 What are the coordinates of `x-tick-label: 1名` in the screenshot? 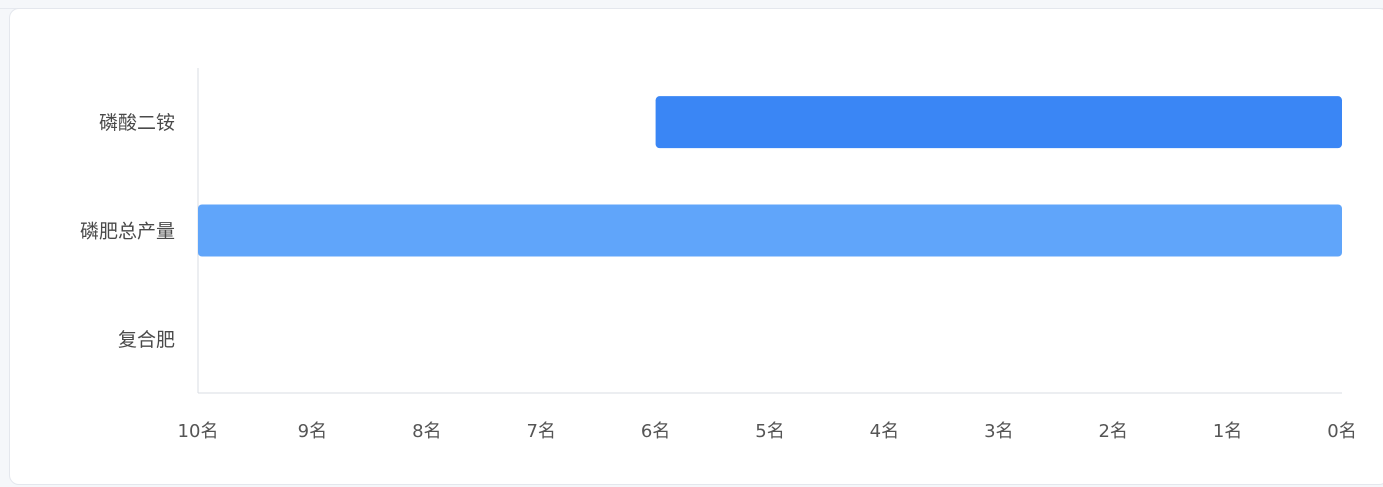 It's located at (1227, 431).